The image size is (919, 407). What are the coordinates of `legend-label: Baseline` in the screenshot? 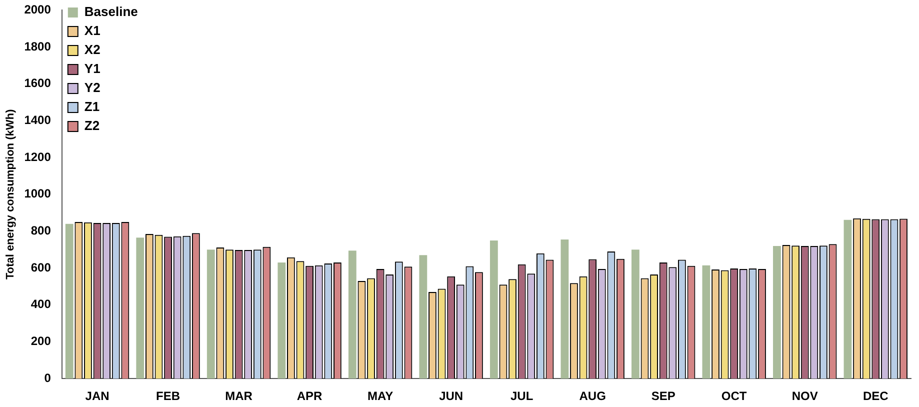 It's located at (111, 12).